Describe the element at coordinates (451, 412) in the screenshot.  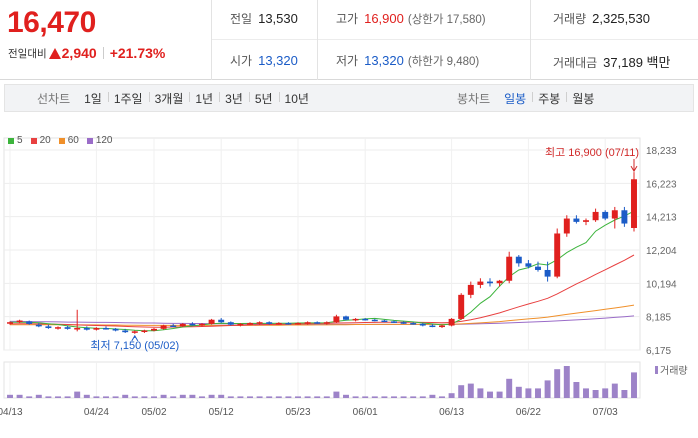
I see `x-tick-label: 06/13` at that location.